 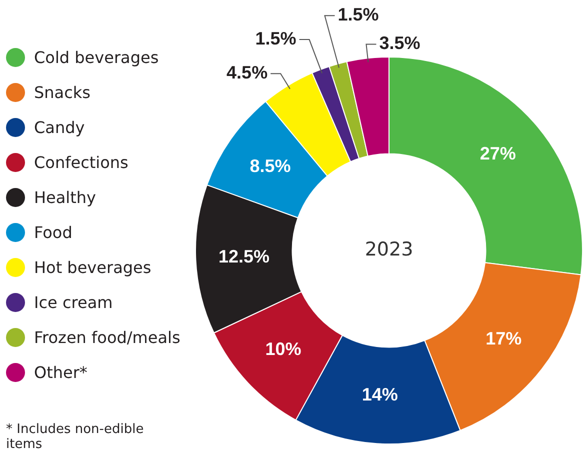 What do you see at coordinates (247, 72) in the screenshot?
I see `data-label: 4.5%` at bounding box center [247, 72].